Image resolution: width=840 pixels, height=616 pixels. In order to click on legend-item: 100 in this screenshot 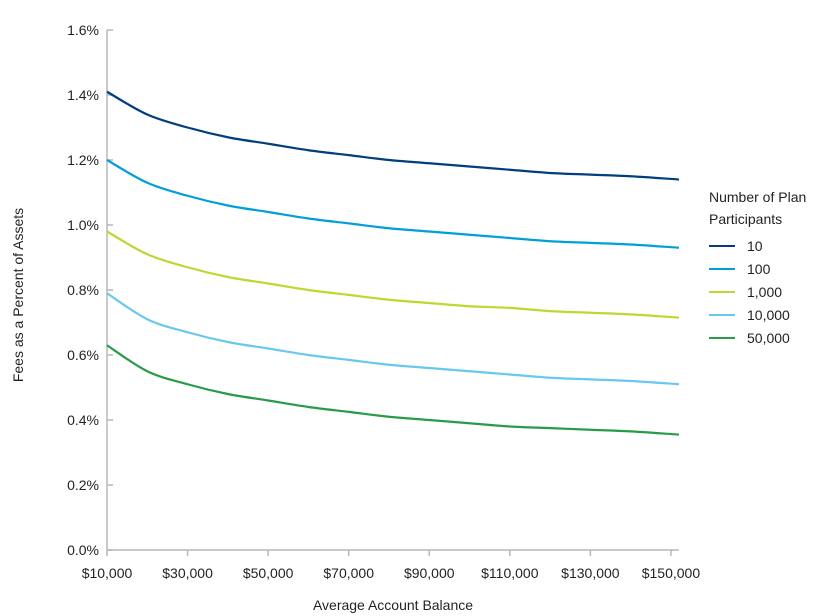, I will do `click(774, 268)`.